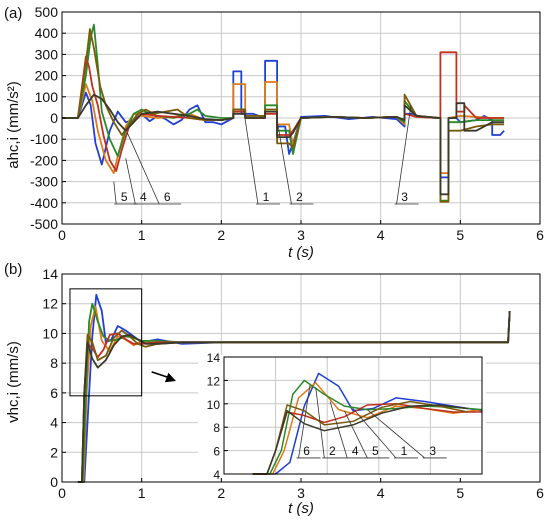 Image resolution: width=550 pixels, height=525 pixels. I want to click on inset-background, so click(342, 416).